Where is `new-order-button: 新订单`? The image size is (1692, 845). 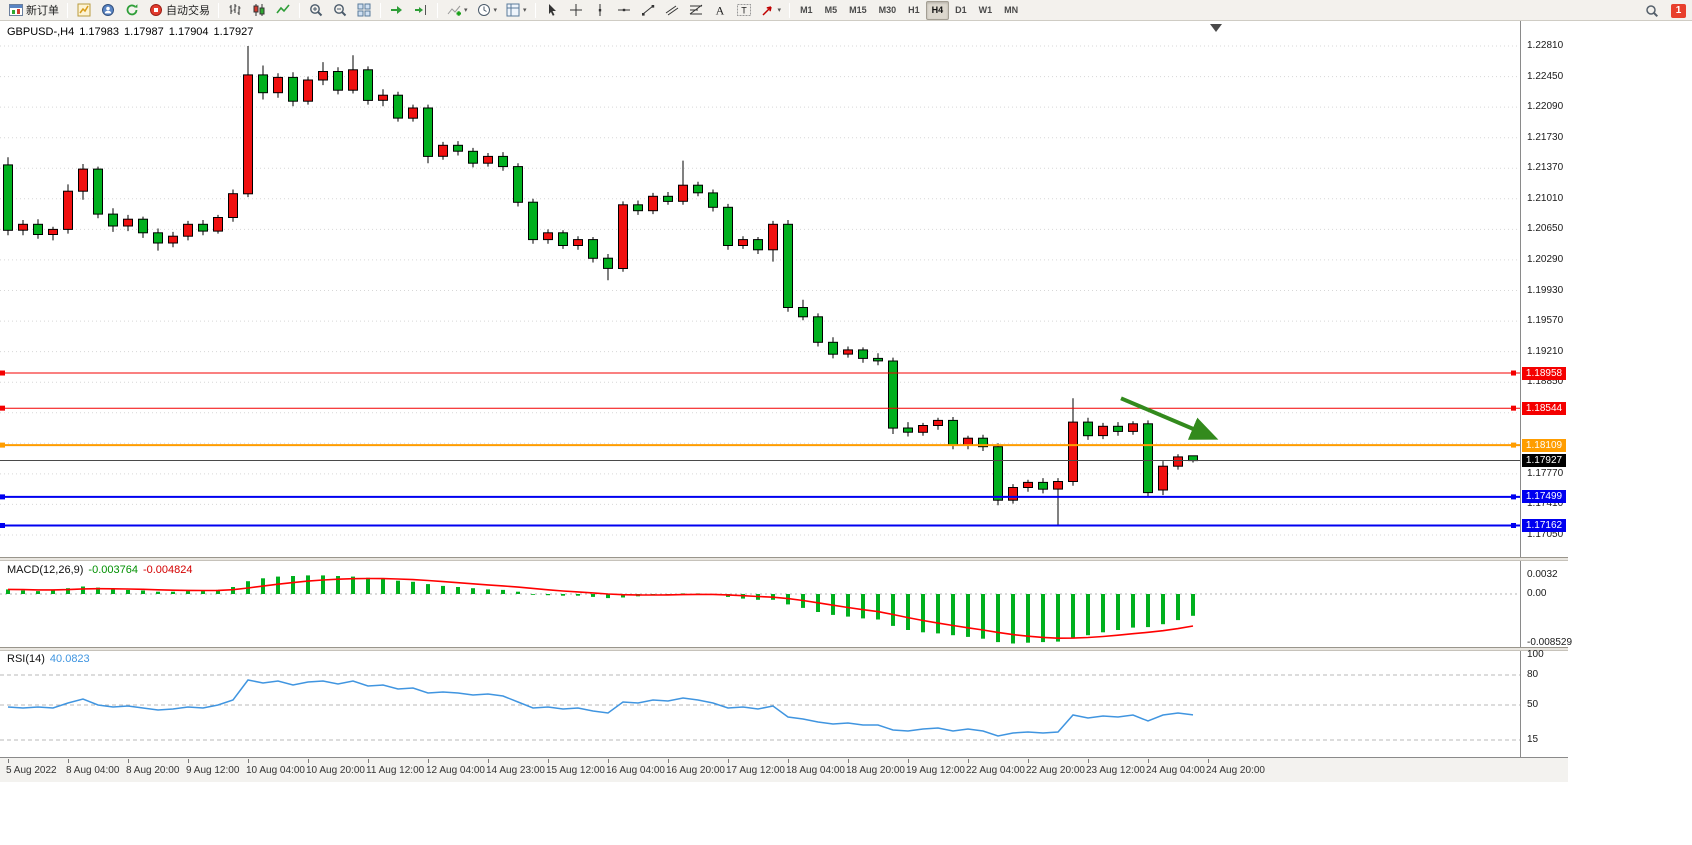 new-order-button: 新订单 is located at coordinates (33, 10).